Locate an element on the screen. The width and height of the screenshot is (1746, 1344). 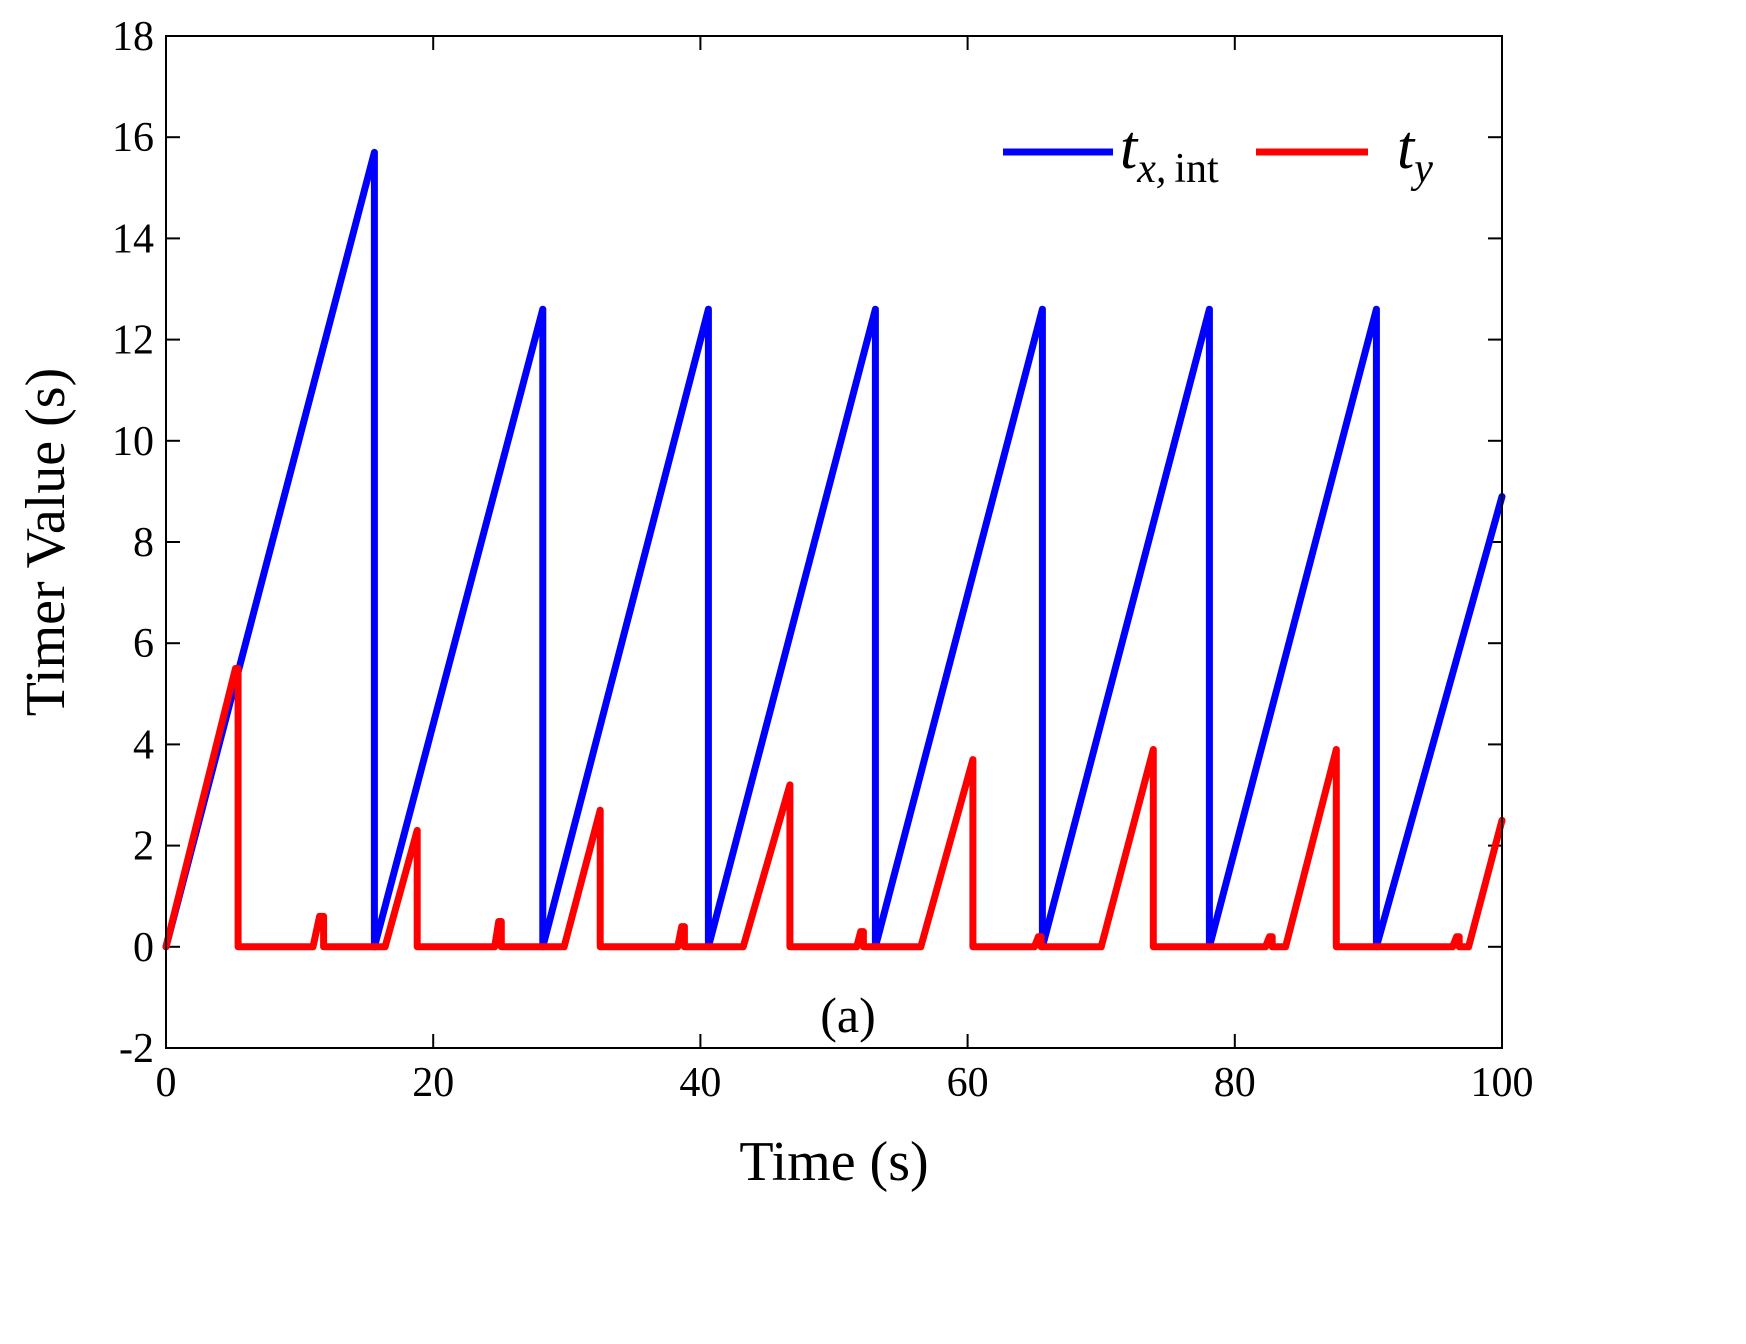
x-tick-label: 60 is located at coordinates (968, 1083).